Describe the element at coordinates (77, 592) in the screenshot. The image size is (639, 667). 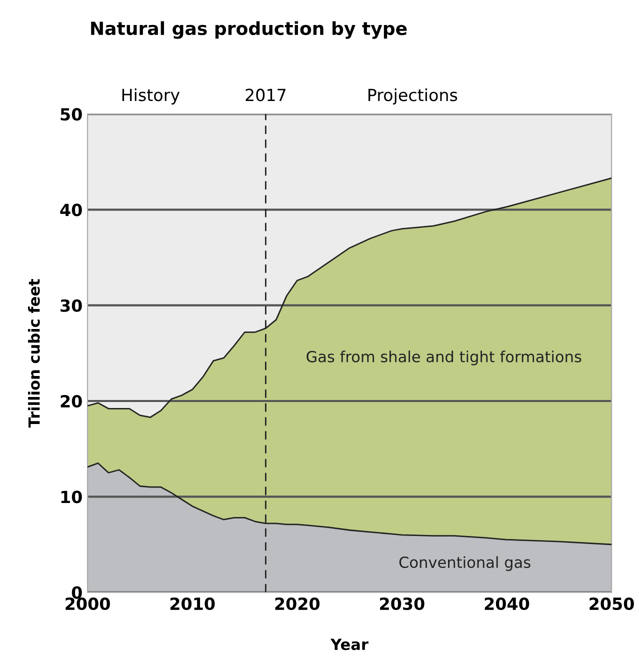
I see `y-tick-label: 0` at that location.